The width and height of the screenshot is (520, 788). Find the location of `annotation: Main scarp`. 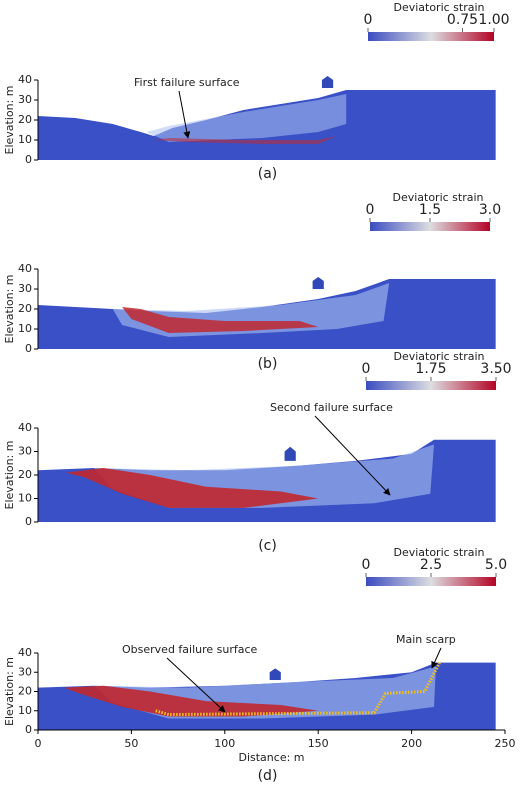

annotation: Main scarp is located at coordinates (426, 639).